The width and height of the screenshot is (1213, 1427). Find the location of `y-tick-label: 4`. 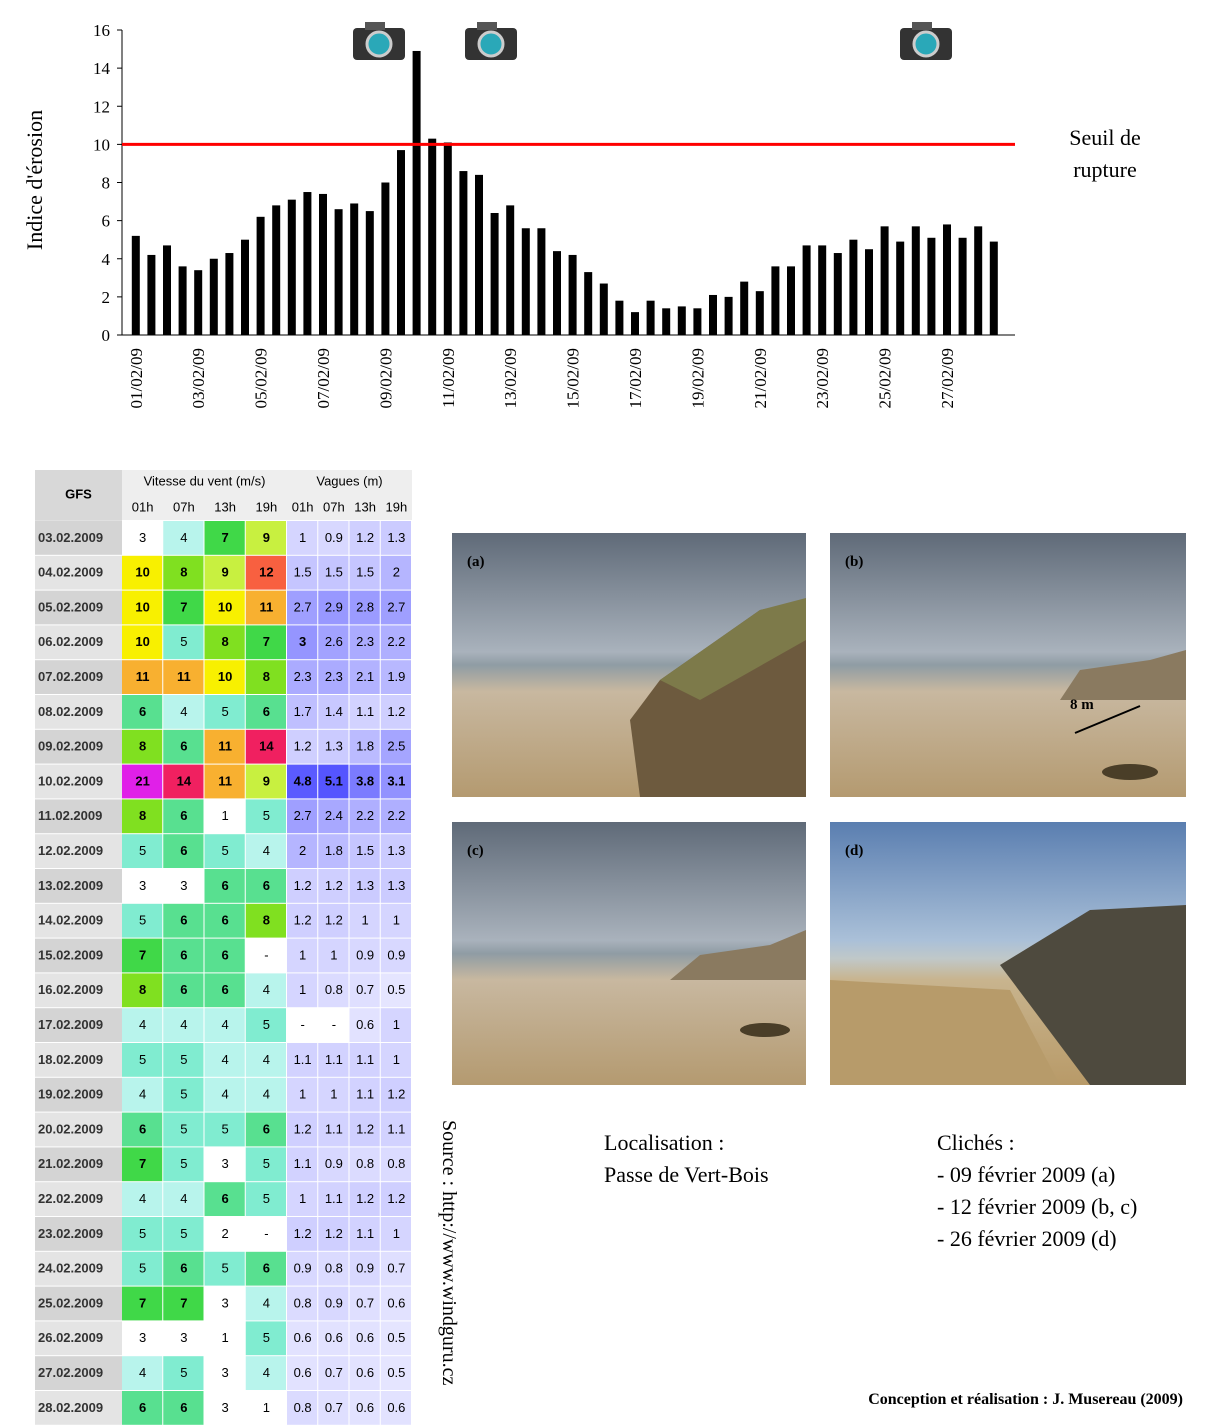

y-tick-label: 4 is located at coordinates (106, 259).